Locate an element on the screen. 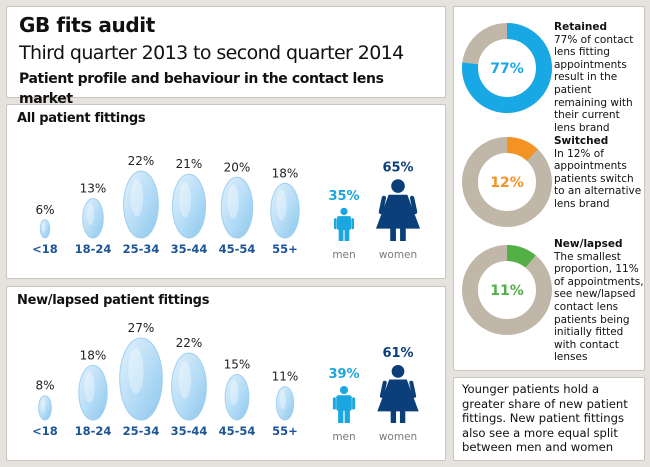 The width and height of the screenshot is (650, 467). new-lapsed-slice is located at coordinates (521, 256).